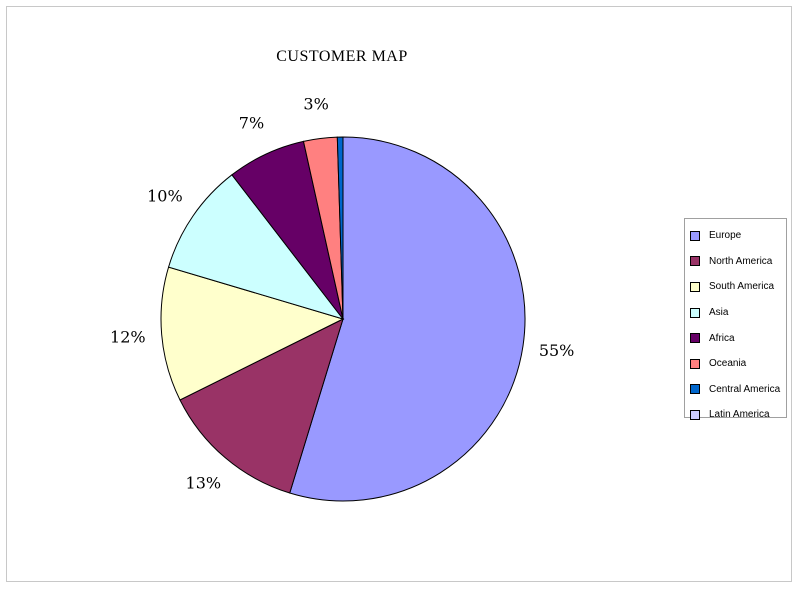 This screenshot has width=800, height=589. I want to click on legend-label: Europe, so click(725, 236).